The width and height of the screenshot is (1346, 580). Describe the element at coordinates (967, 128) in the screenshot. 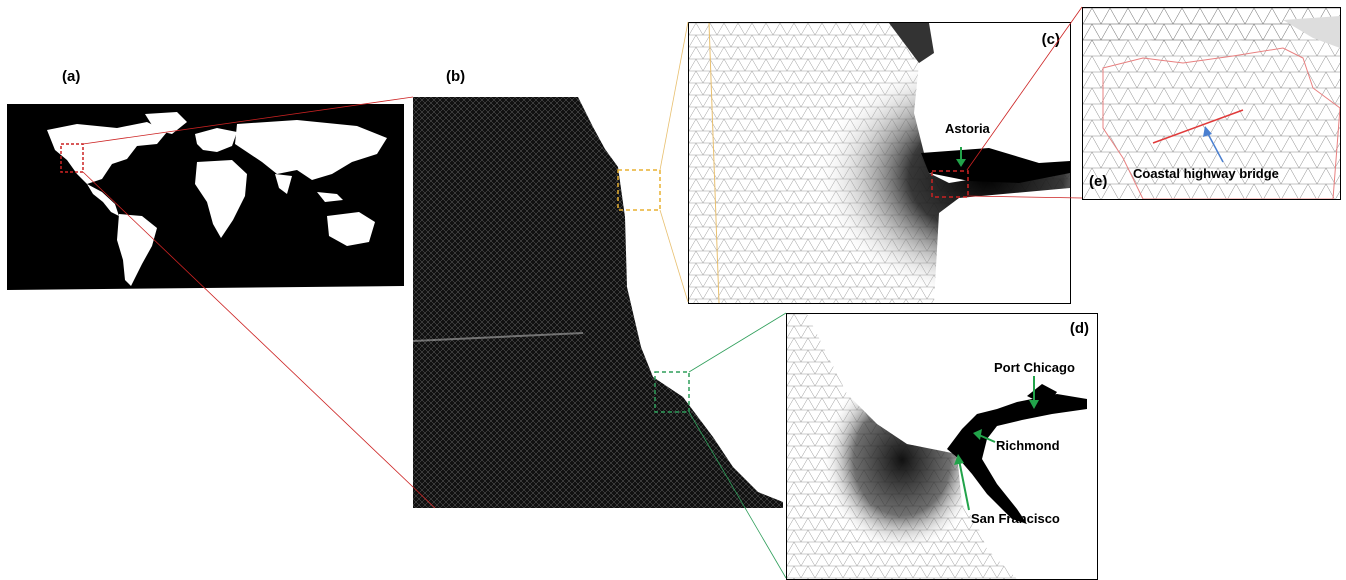

I see `astoria-annotation: Astoria` at that location.